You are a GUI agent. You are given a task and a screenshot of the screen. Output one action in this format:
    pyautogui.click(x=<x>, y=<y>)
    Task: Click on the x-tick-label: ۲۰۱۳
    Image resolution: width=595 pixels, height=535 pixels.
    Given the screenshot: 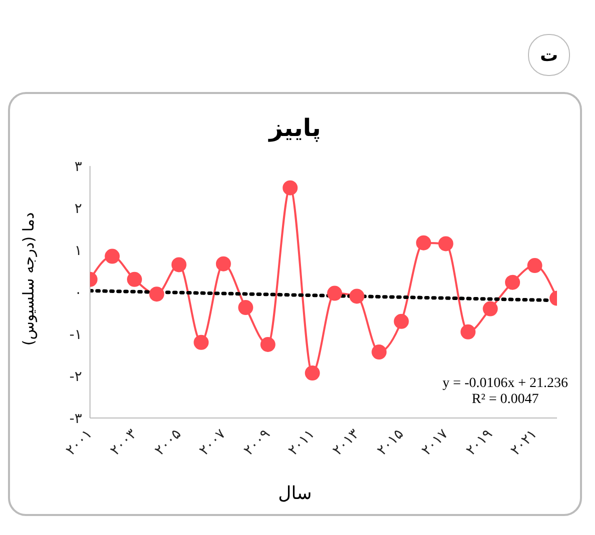 What is the action you would take?
    pyautogui.click(x=346, y=442)
    